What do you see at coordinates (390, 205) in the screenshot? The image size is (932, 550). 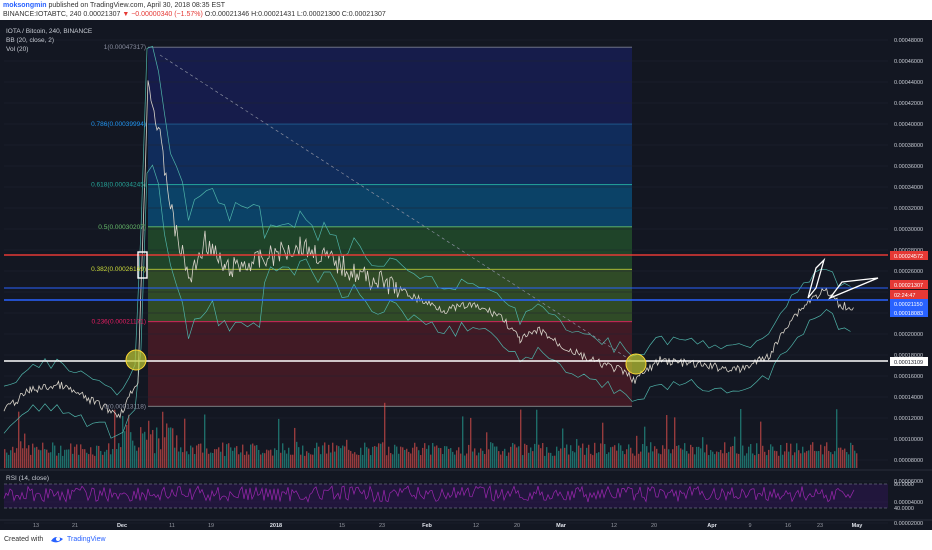 I see `fib-zone` at bounding box center [390, 205].